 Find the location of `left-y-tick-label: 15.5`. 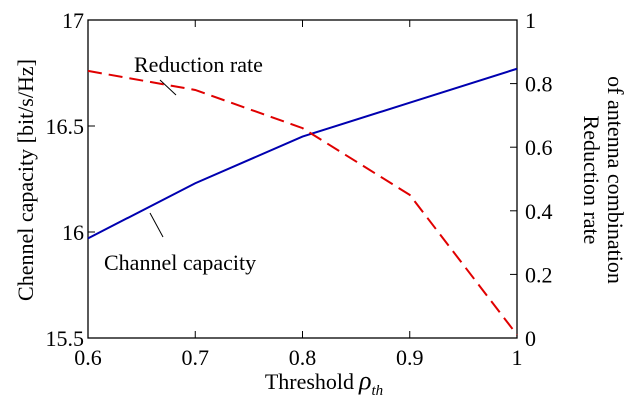

left-y-tick-label: 15.5 is located at coordinates (65, 338).